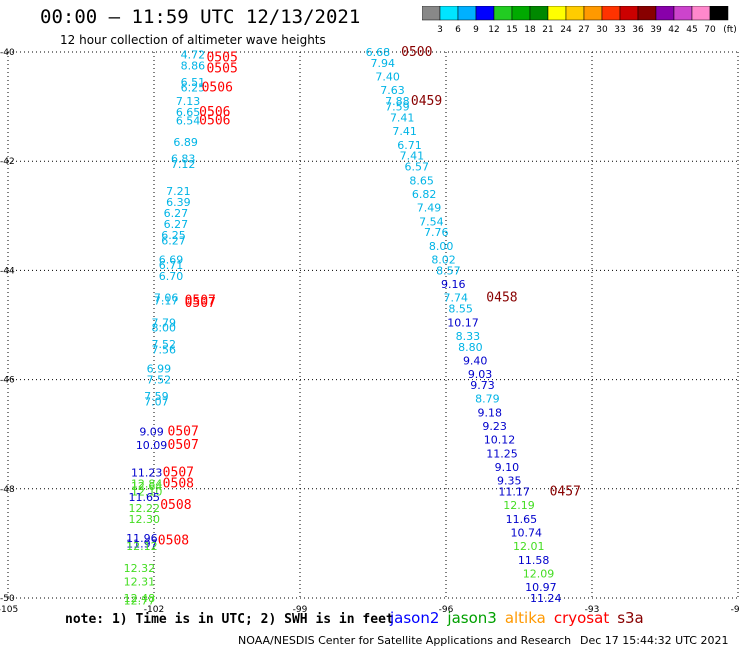  Describe the element at coordinates (392, 90) in the screenshot. I see `wave-height-label: 7.63` at that location.